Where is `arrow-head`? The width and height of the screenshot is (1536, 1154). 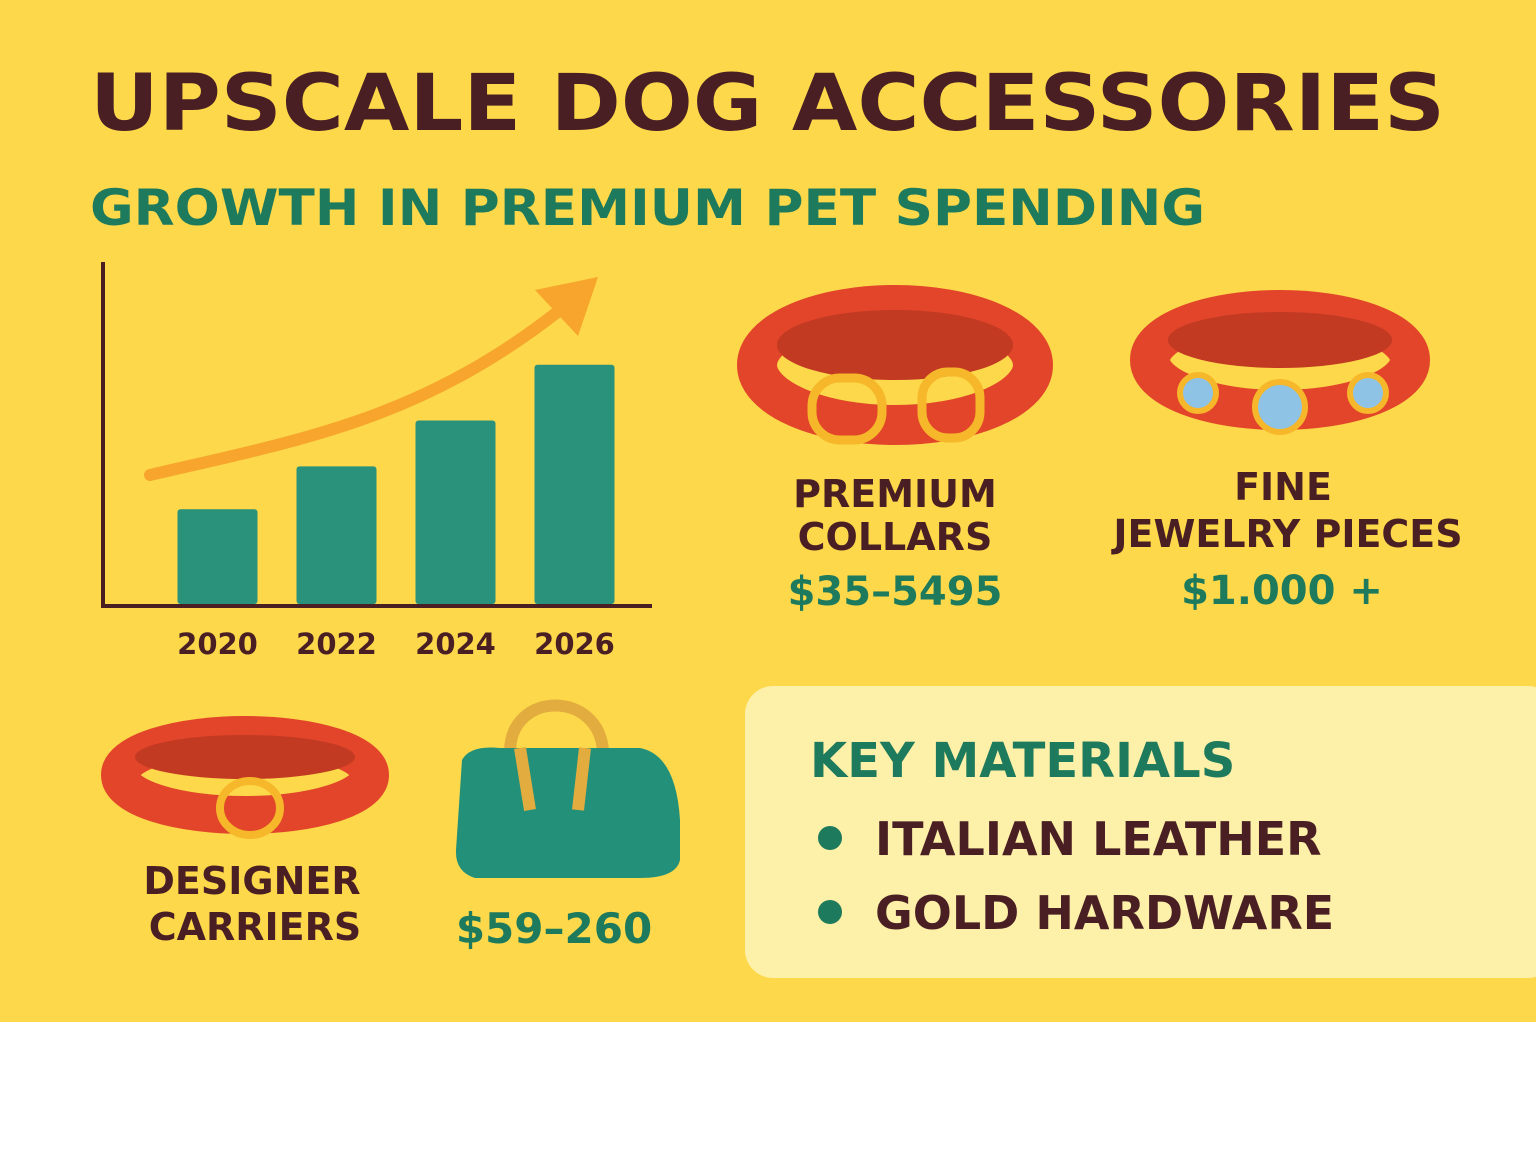
arrow-head is located at coordinates (566, 306).